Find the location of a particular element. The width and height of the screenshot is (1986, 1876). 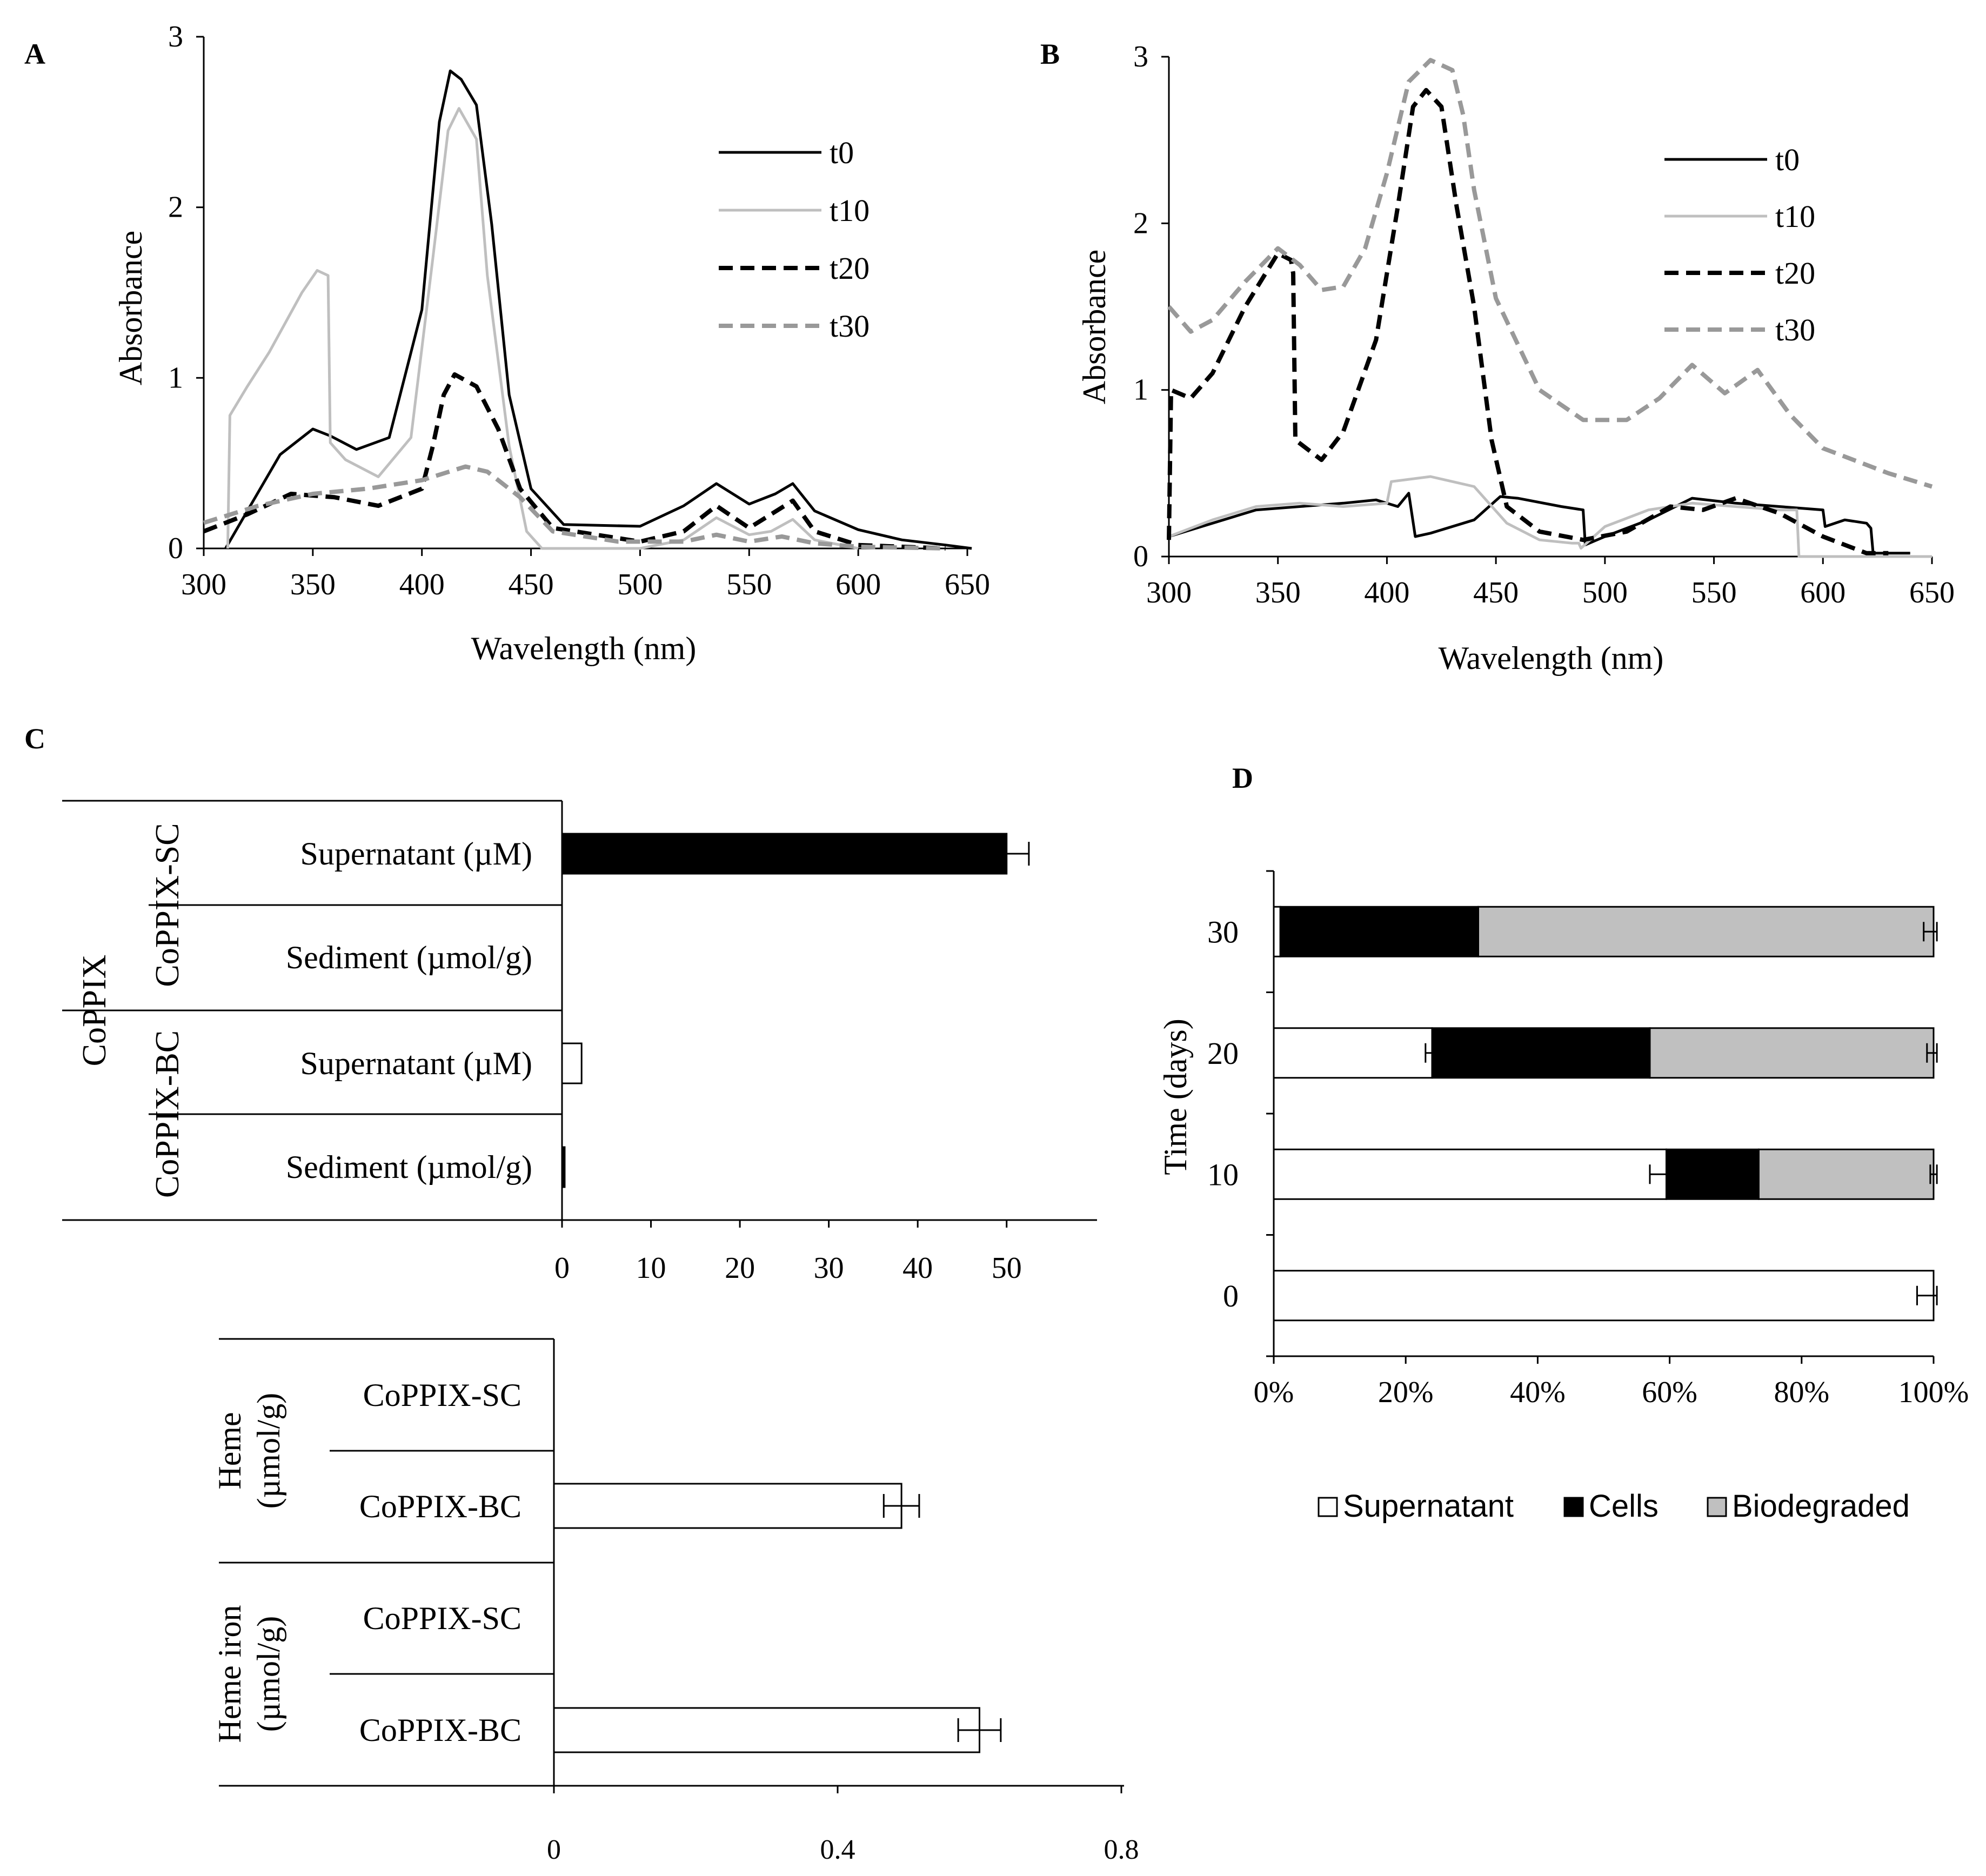

panel-b-x-axis-title: Wavelength (nm) is located at coordinates (1551, 658).